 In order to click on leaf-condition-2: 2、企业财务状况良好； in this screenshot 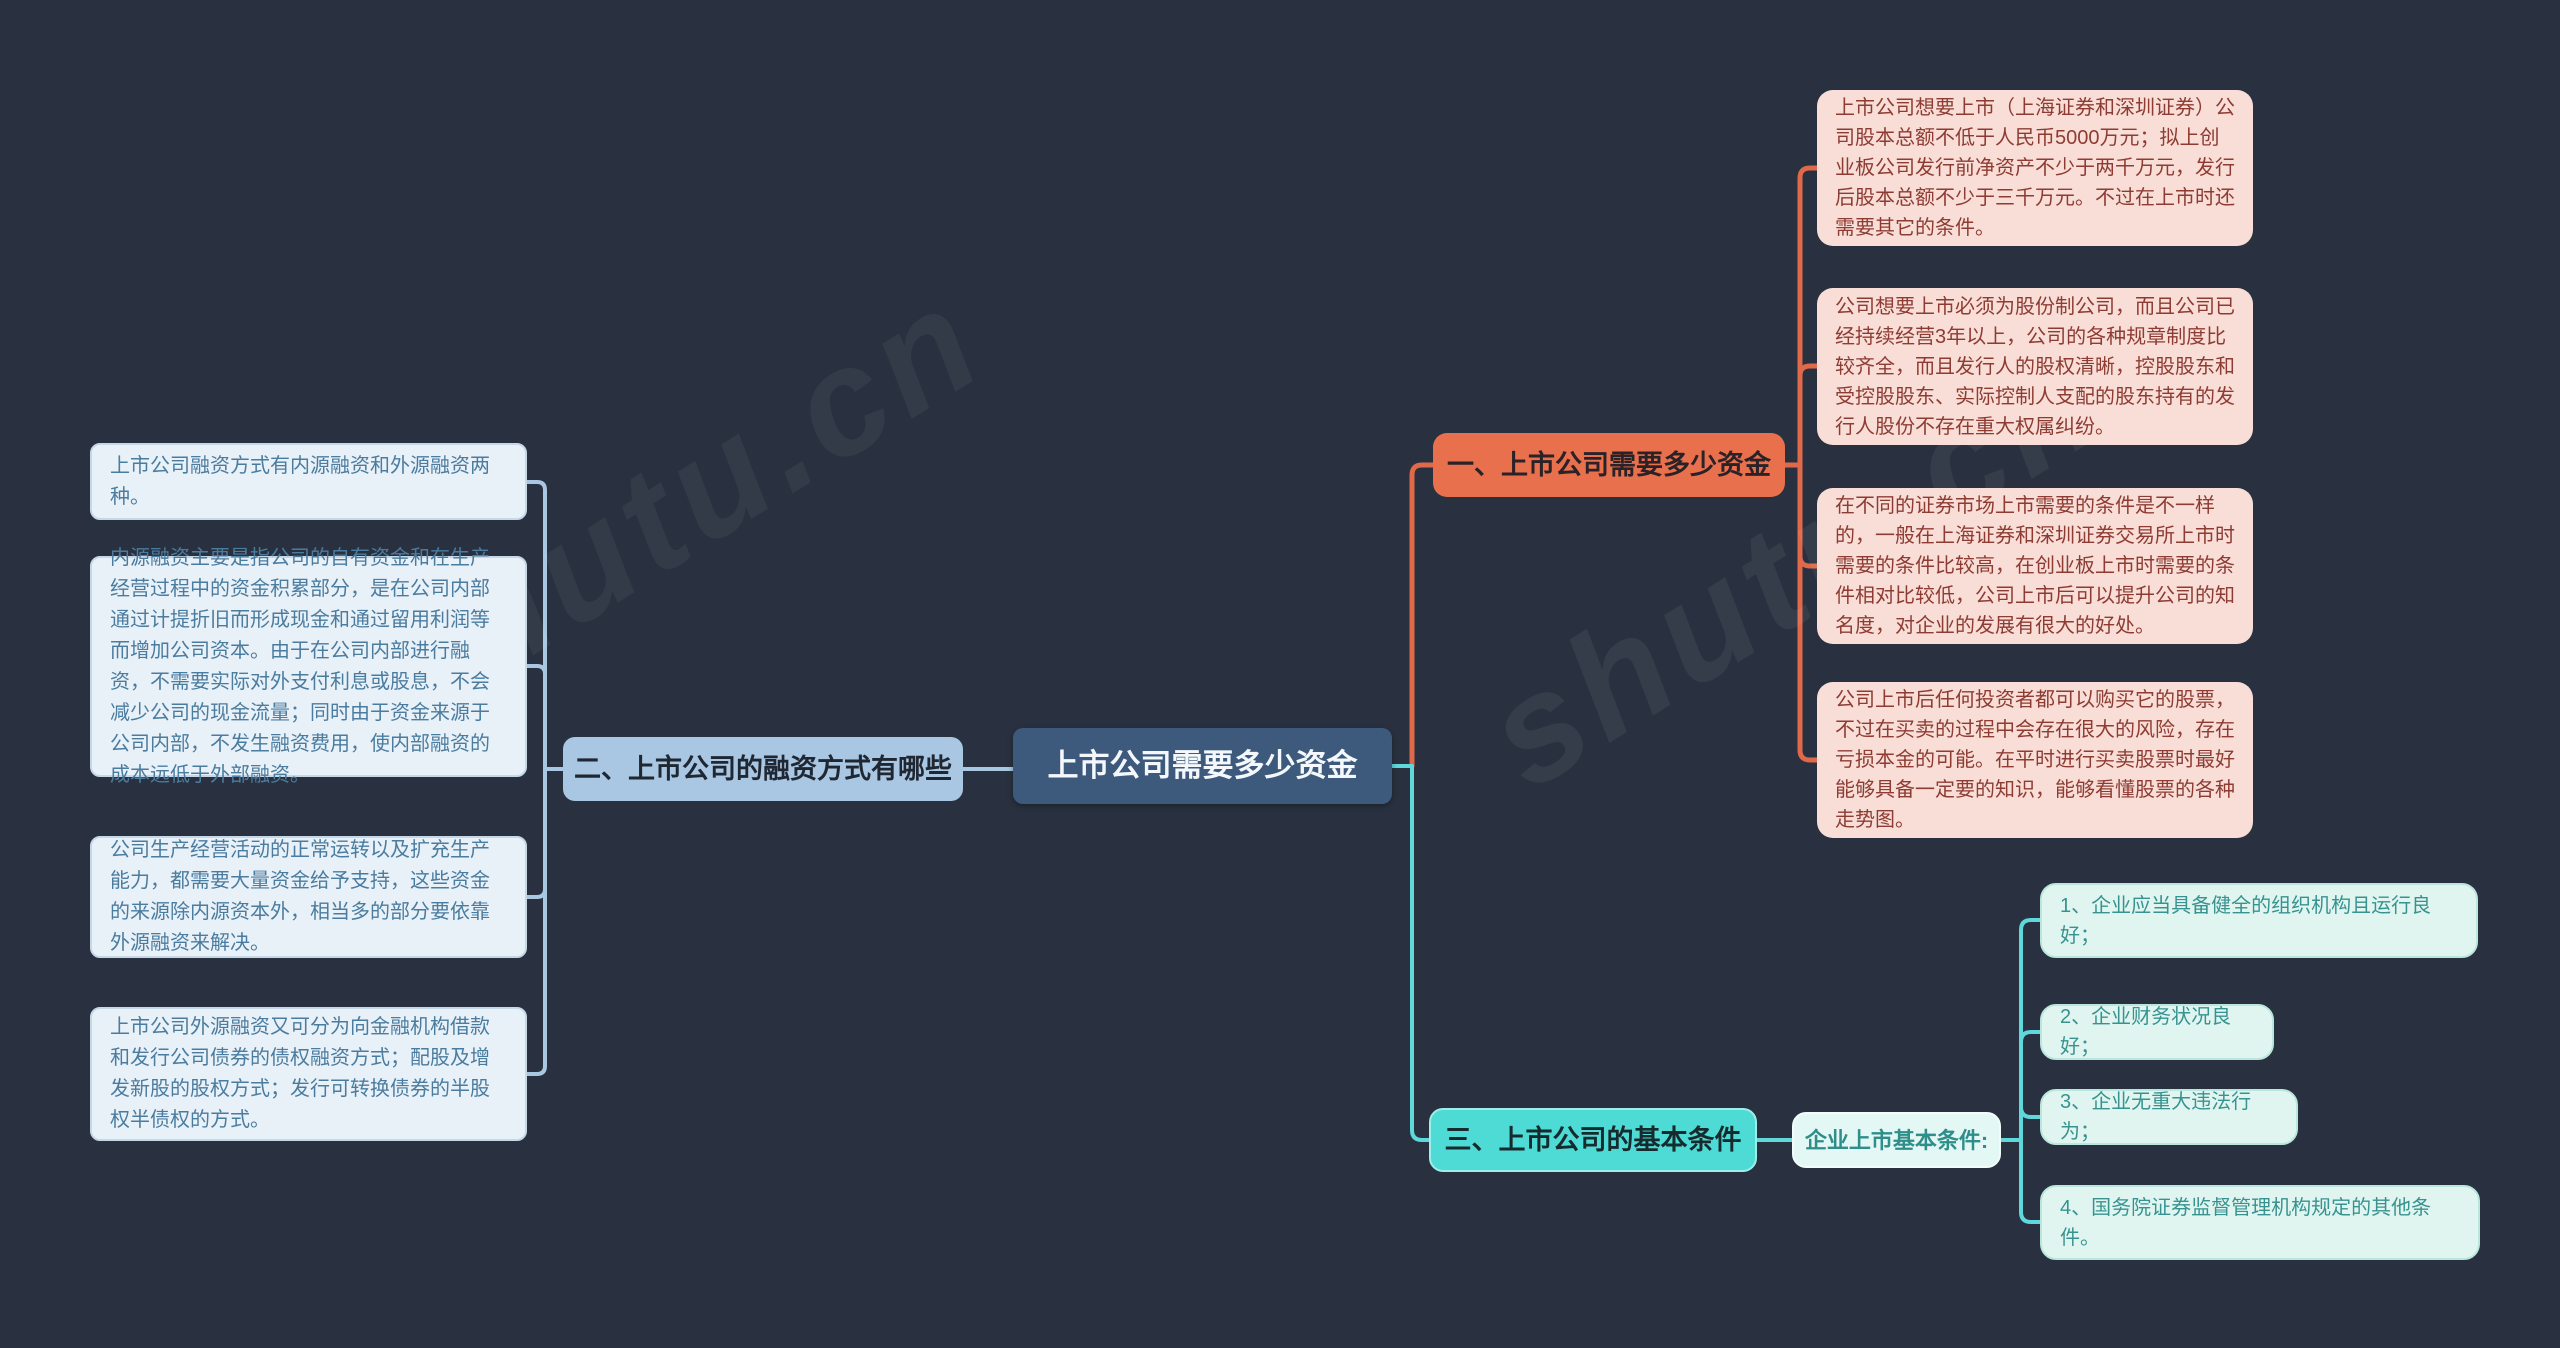, I will do `click(2157, 1032)`.